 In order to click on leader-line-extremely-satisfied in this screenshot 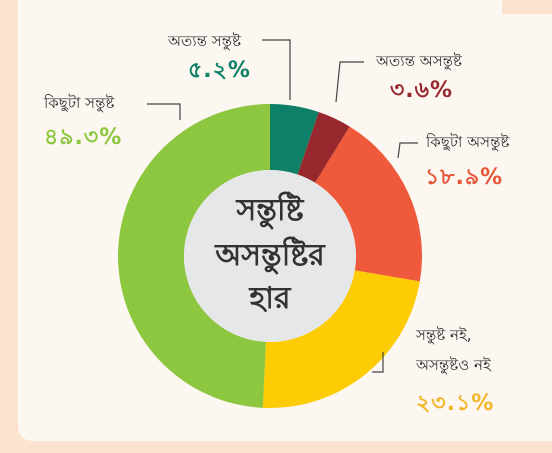, I will do `click(276, 69)`.